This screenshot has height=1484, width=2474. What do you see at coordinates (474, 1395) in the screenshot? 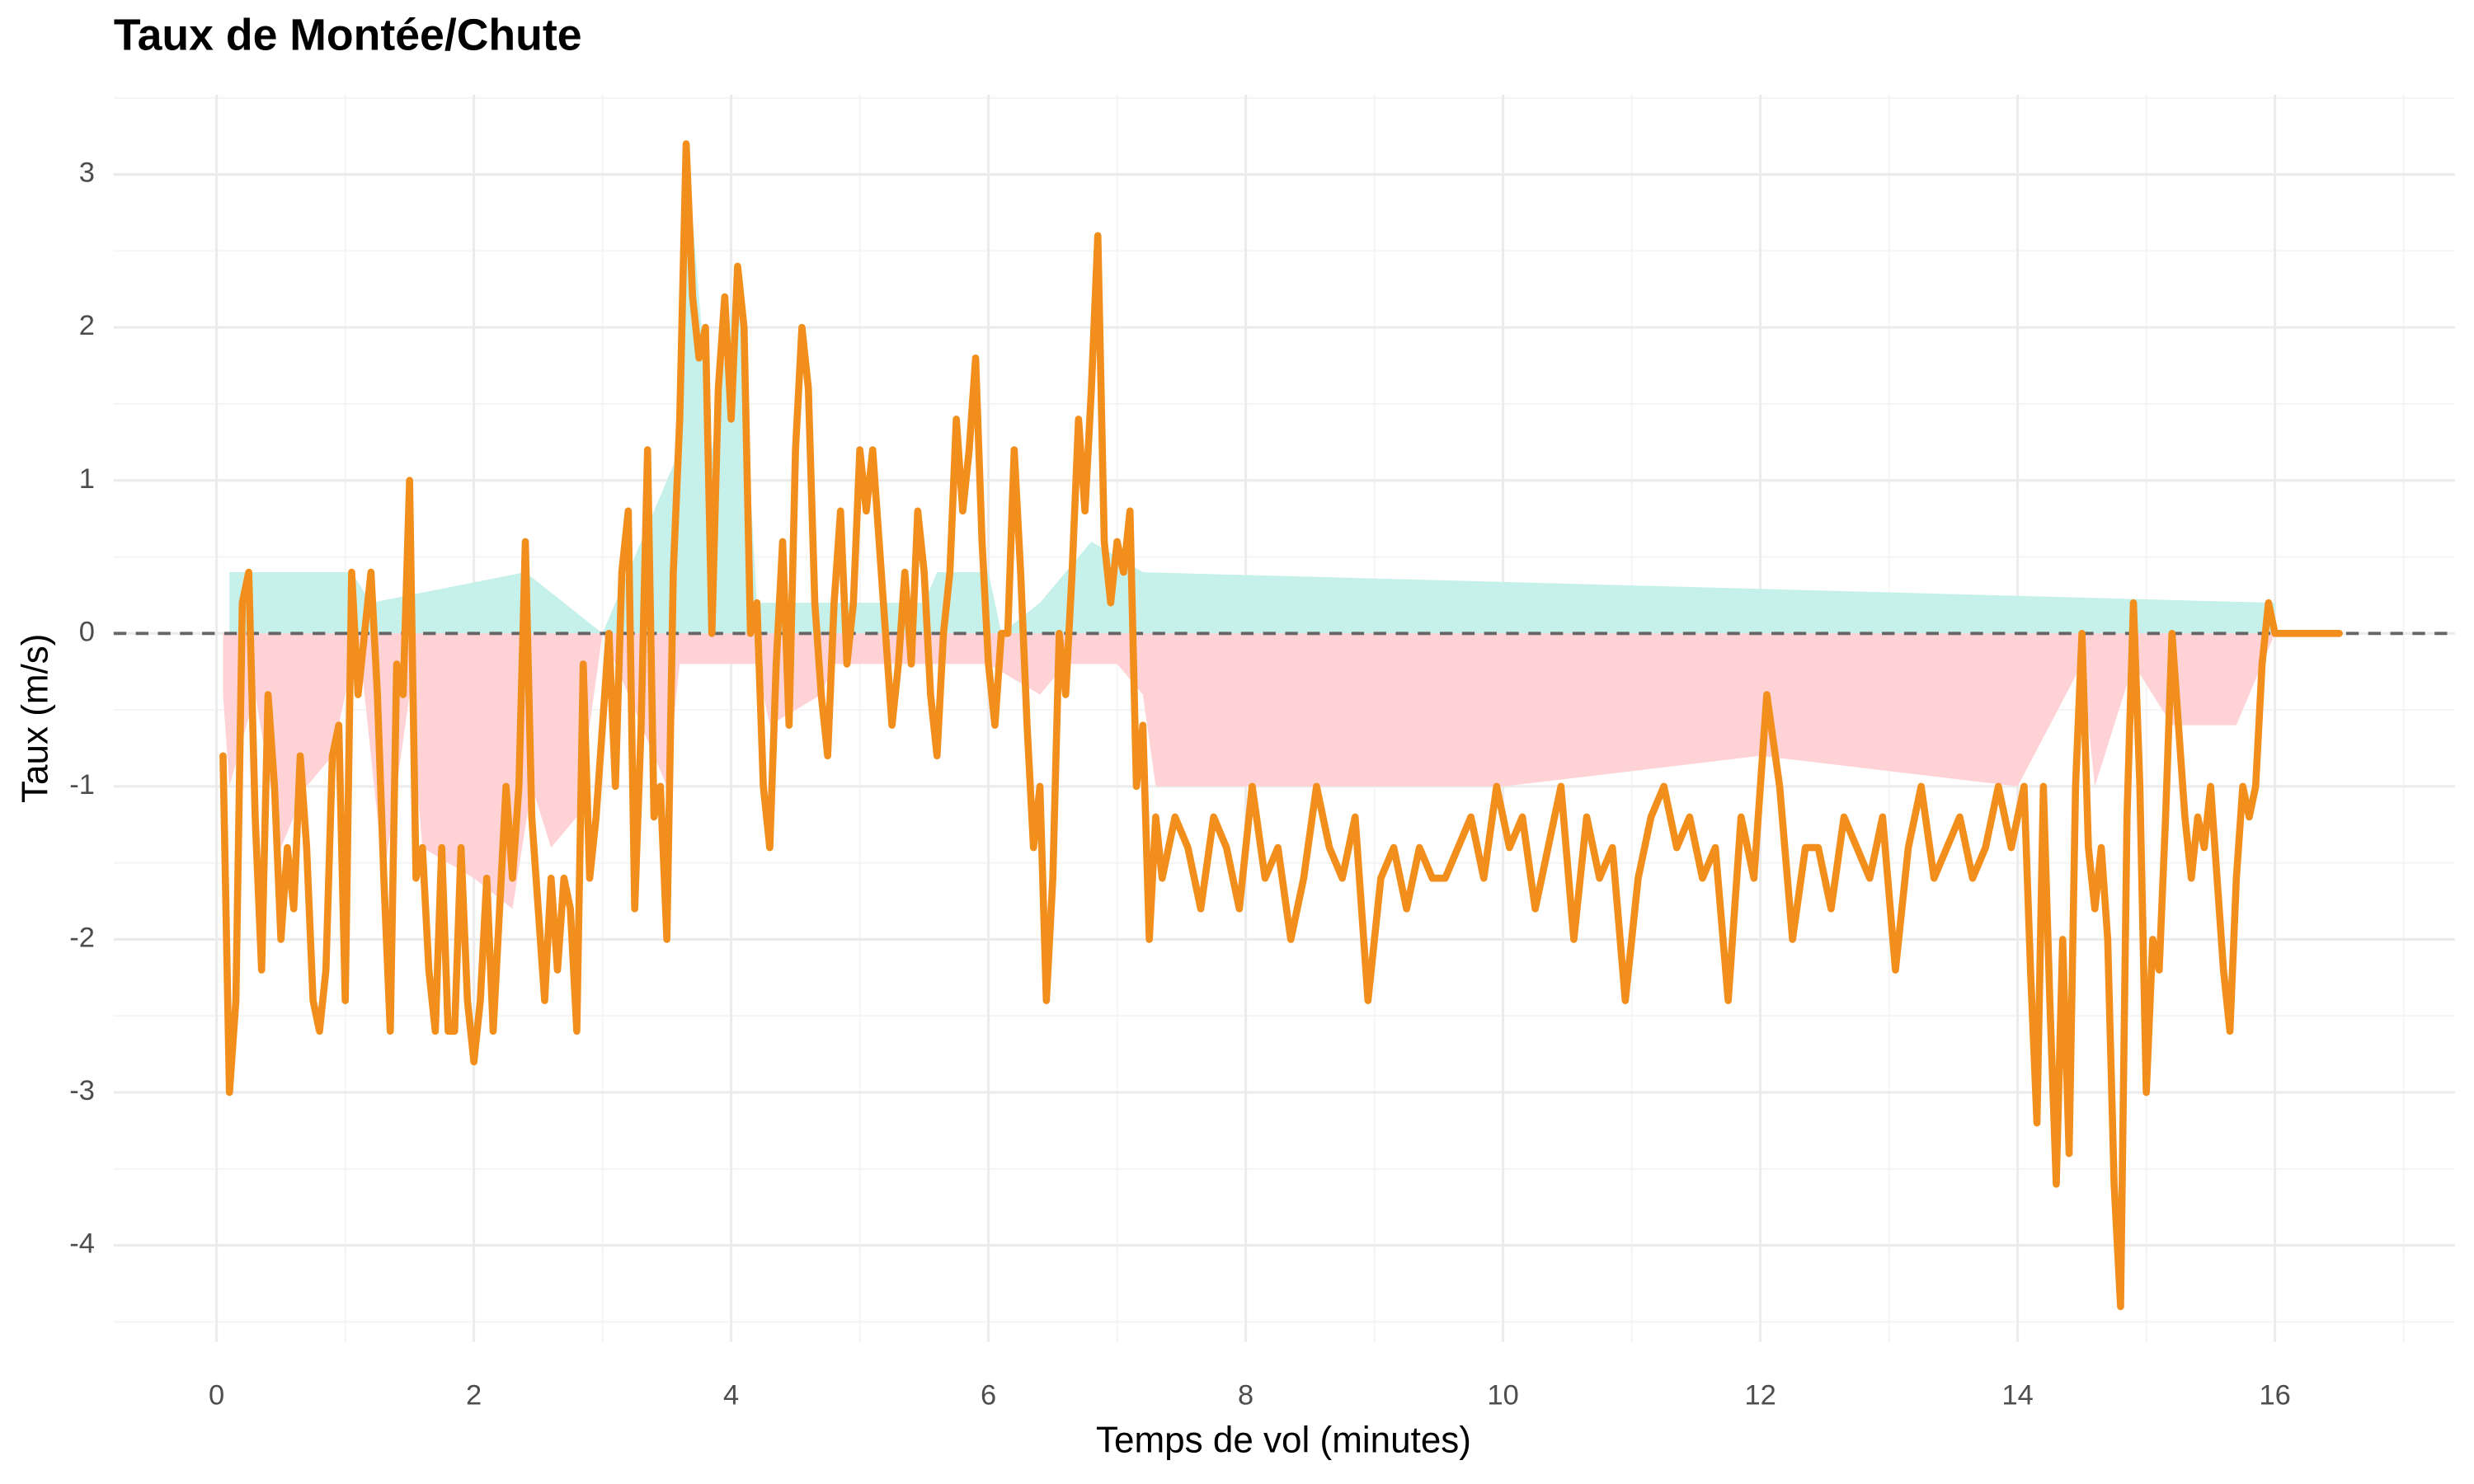
I see `x-tick-label: 2` at bounding box center [474, 1395].